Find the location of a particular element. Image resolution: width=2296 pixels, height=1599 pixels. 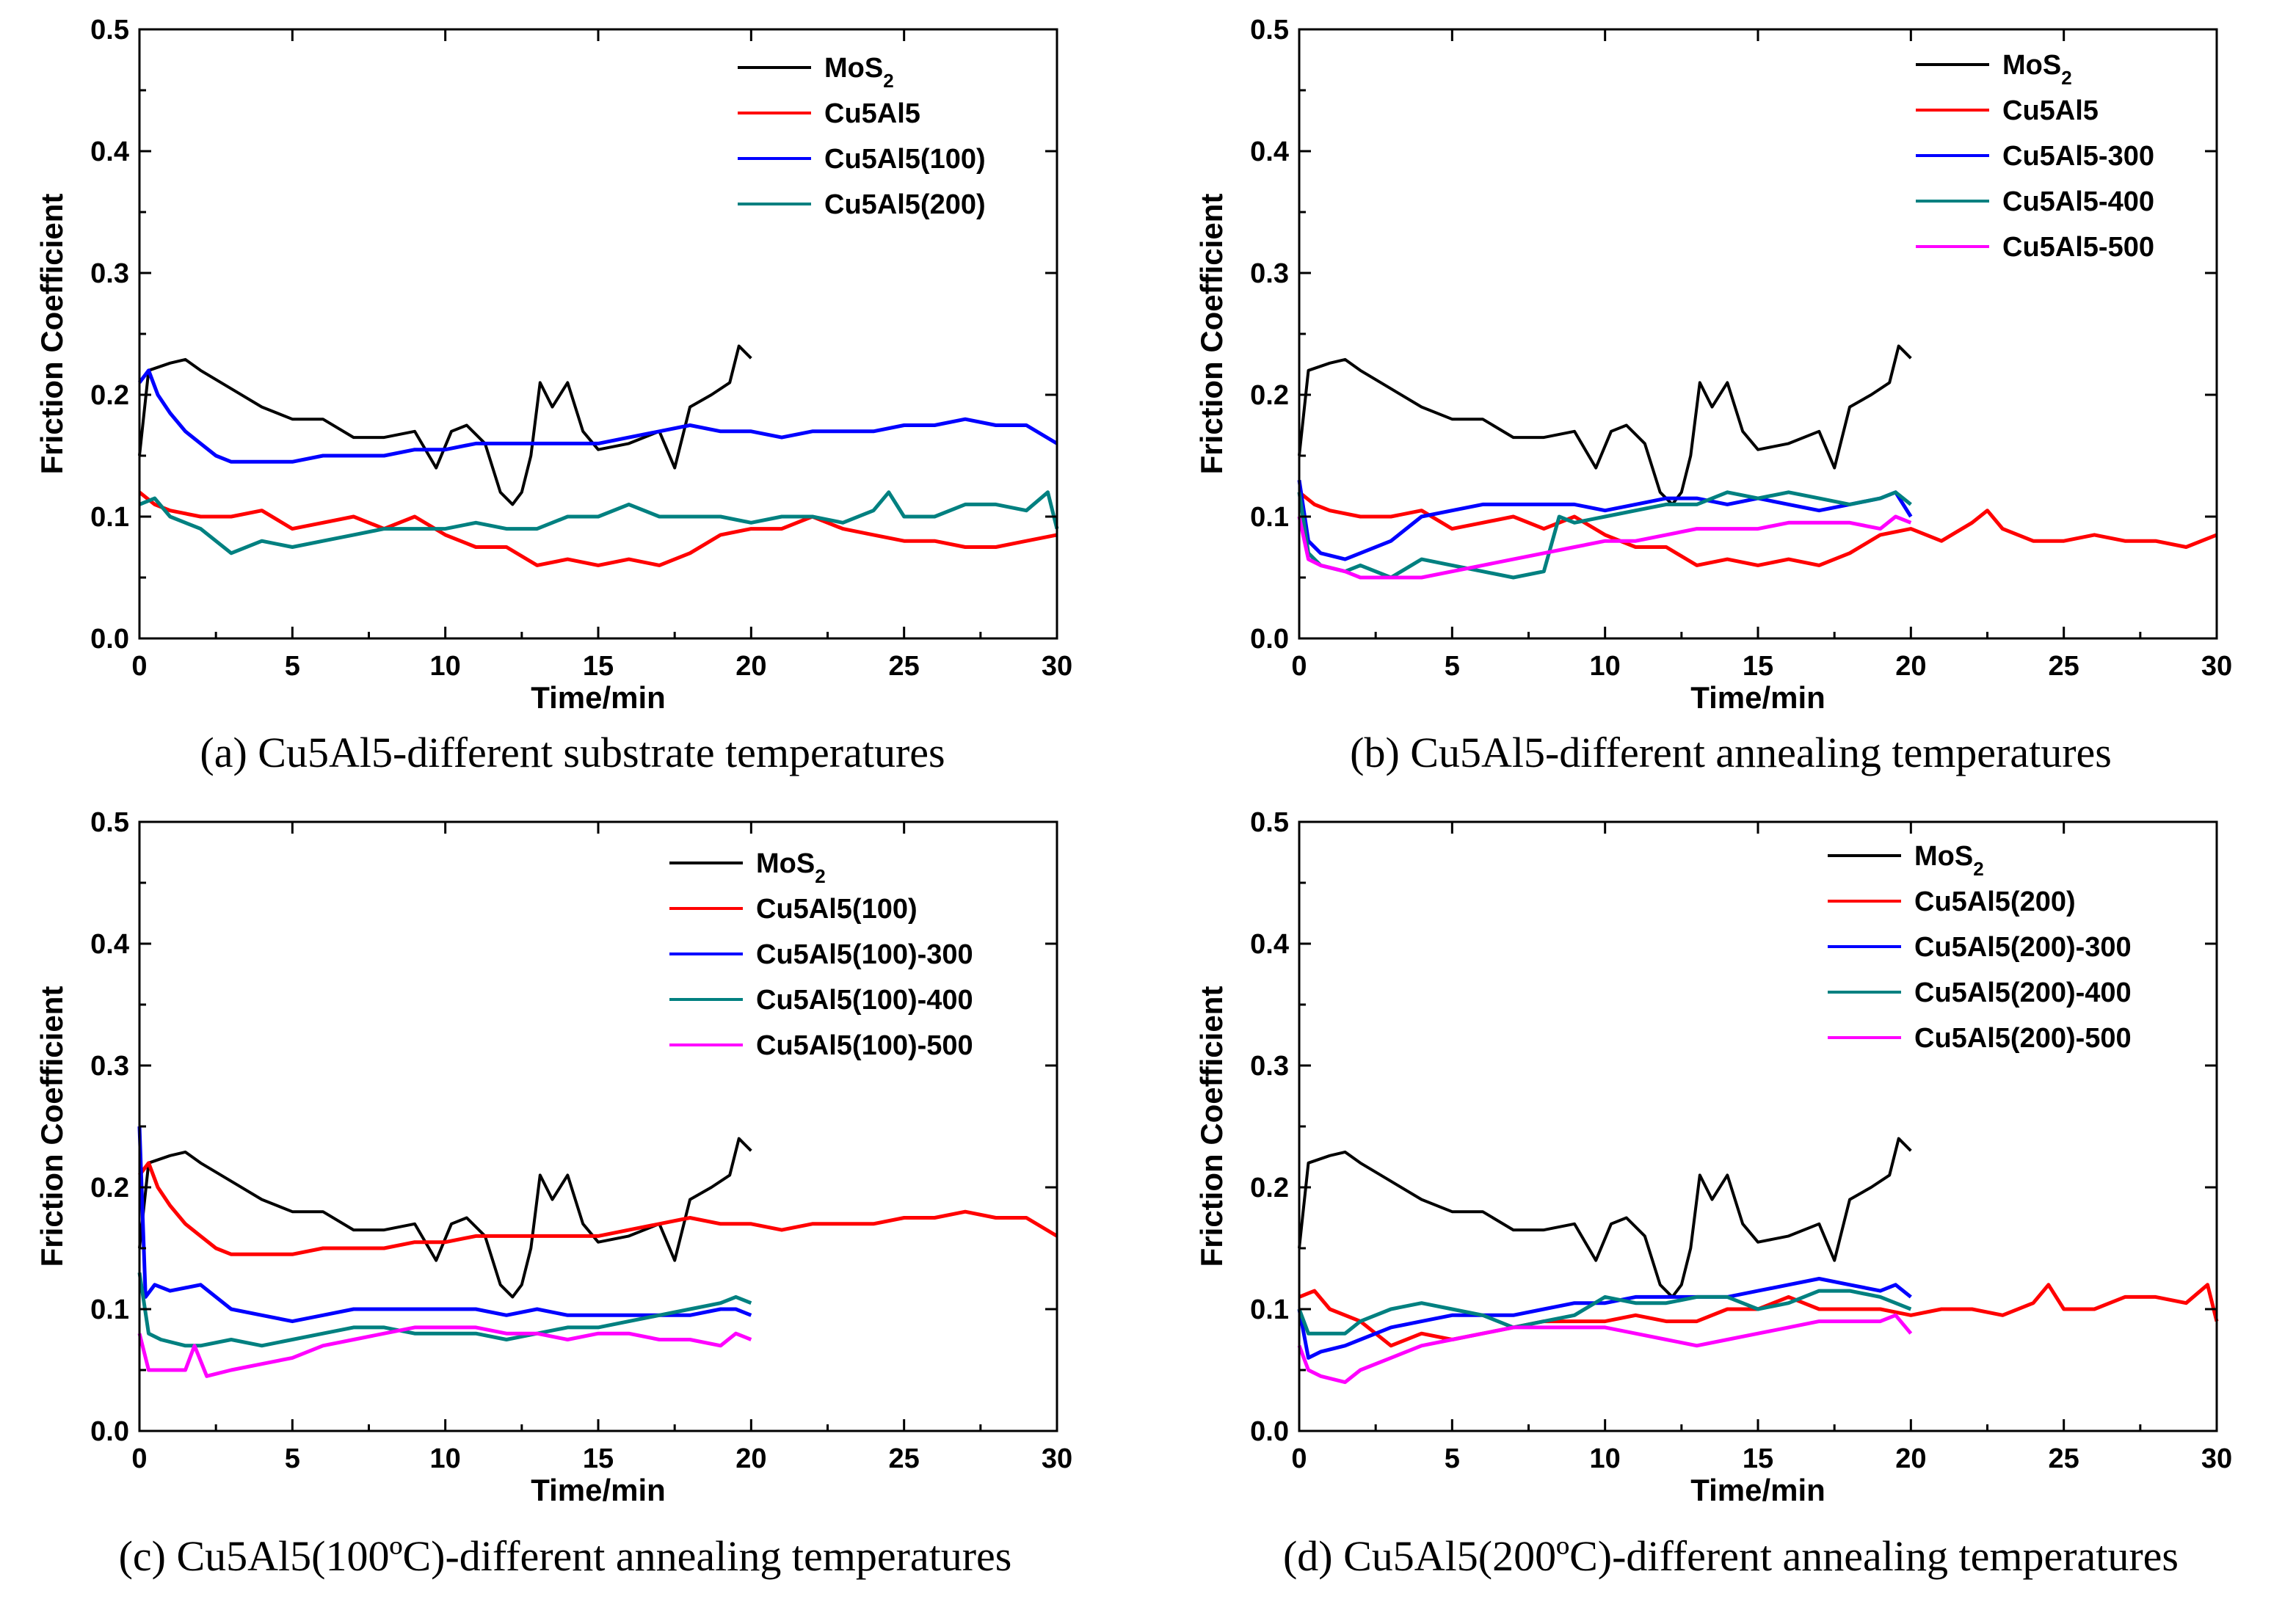

legend-label-5: Cu5Al5-500 is located at coordinates (2078, 247).